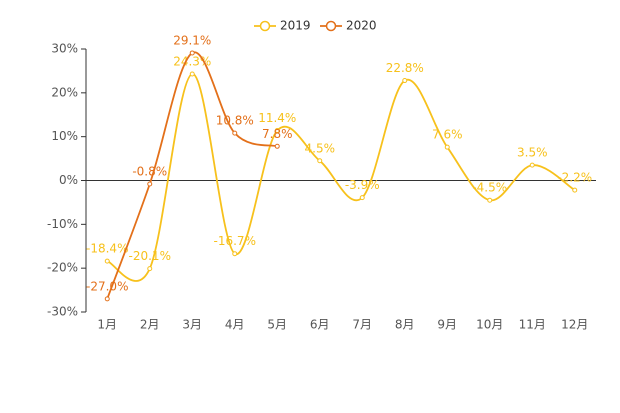  Describe the element at coordinates (150, 325) in the screenshot. I see `x-tick-label: 2月` at that location.